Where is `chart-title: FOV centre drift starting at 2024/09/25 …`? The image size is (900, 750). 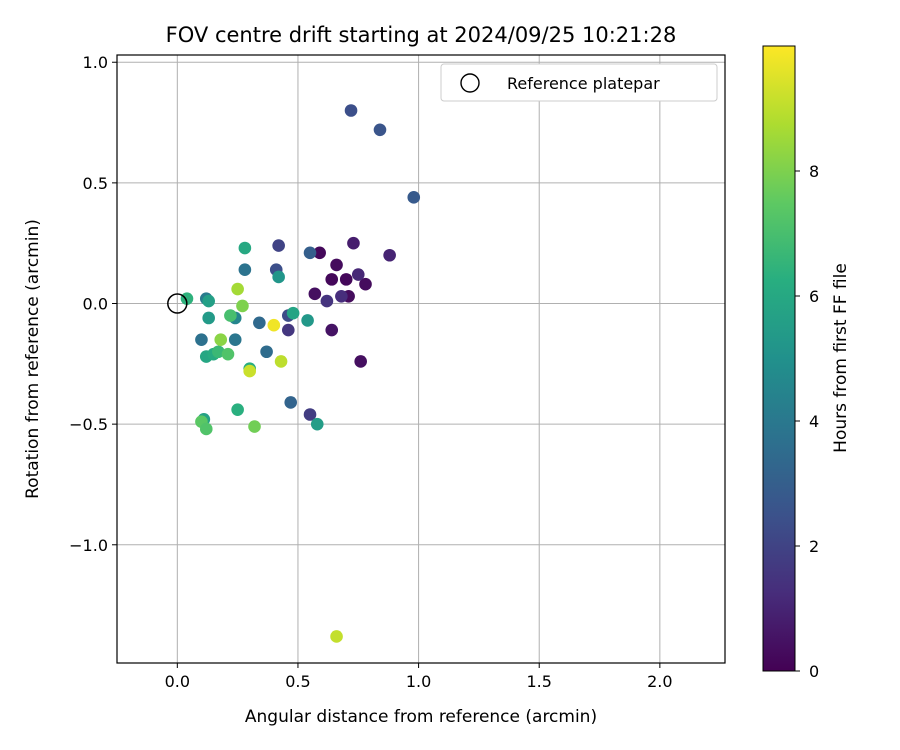
chart-title: FOV centre drift starting at 2024/09/25 … is located at coordinates (421, 35).